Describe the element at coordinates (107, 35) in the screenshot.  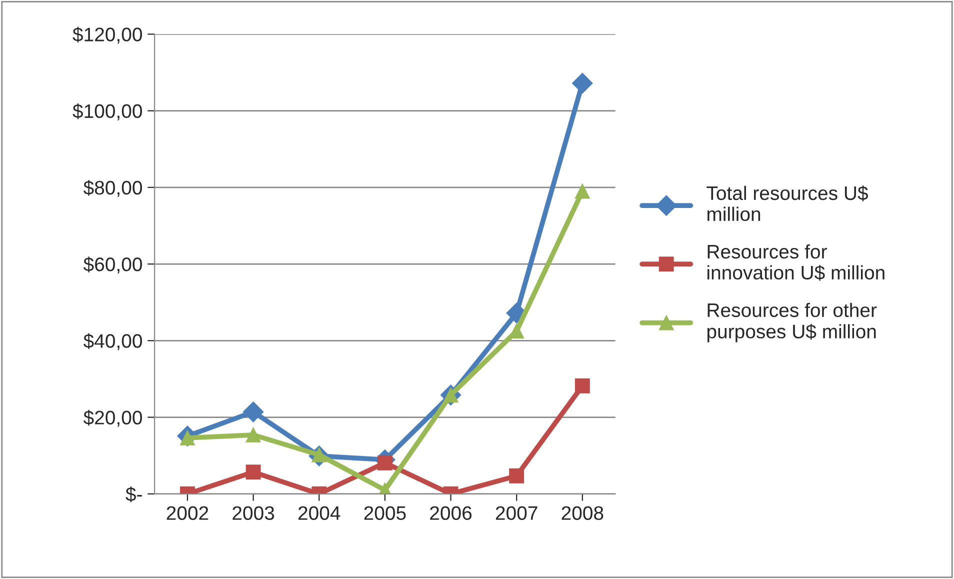
I see `y-tick-label: $120,00` at that location.